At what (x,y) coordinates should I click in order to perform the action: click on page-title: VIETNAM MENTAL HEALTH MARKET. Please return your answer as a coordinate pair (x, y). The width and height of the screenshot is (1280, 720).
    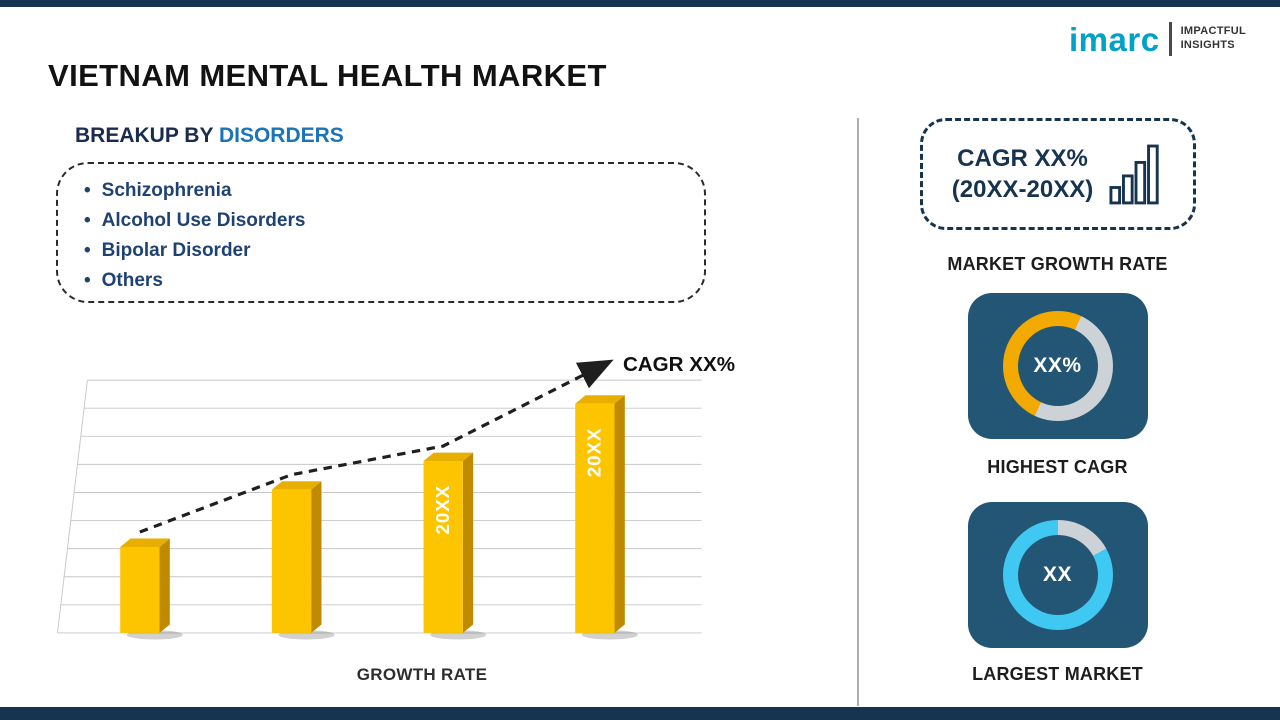
    Looking at the image, I should click on (327, 75).